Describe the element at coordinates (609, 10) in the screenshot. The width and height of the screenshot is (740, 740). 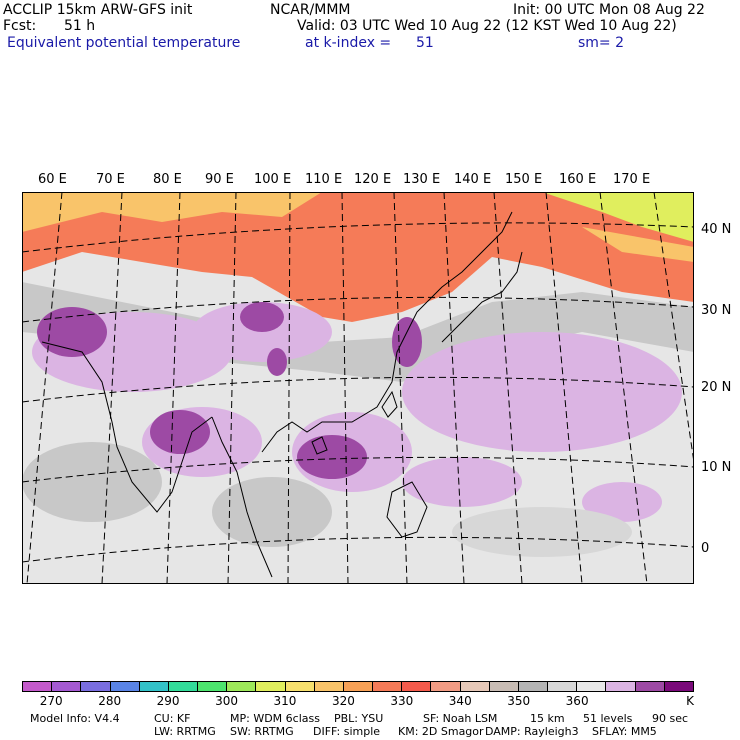
I see `init-time: Init: 00 UTC Mon 08 Aug 22` at that location.